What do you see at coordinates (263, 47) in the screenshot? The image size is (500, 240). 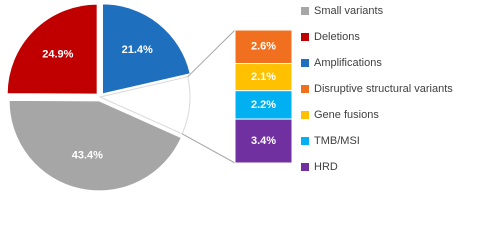 I see `data-label: 2.6%` at bounding box center [263, 47].